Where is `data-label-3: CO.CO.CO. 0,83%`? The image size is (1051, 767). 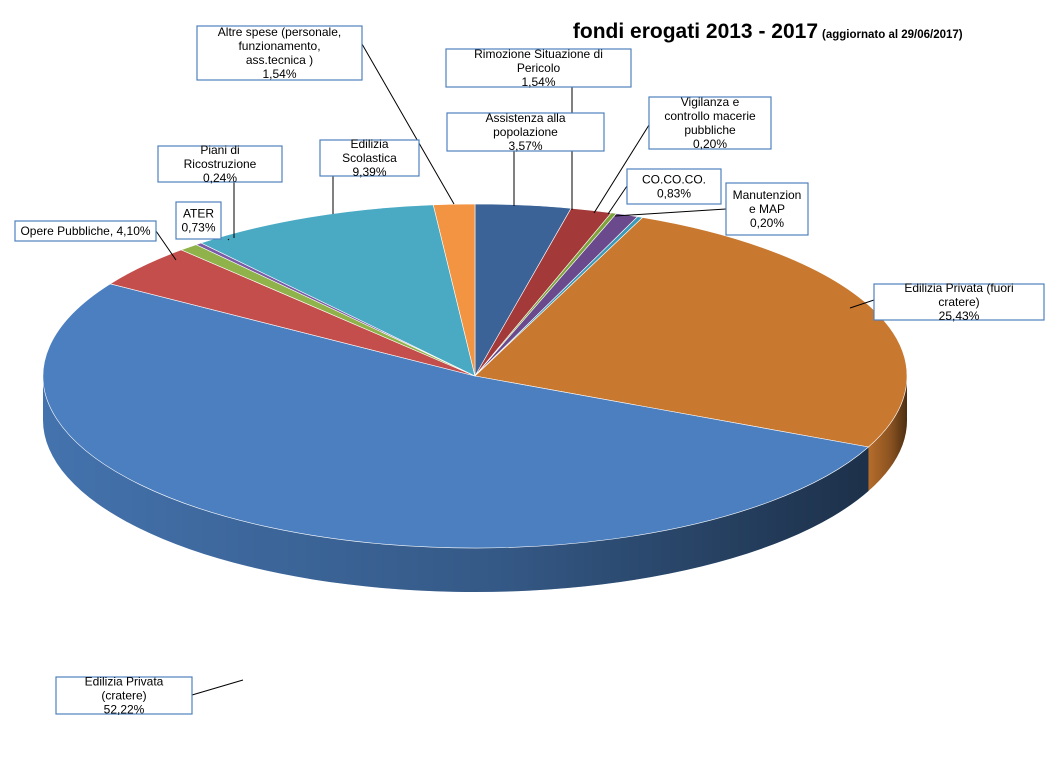
data-label-3: CO.CO.CO. 0,83% is located at coordinates (674, 186).